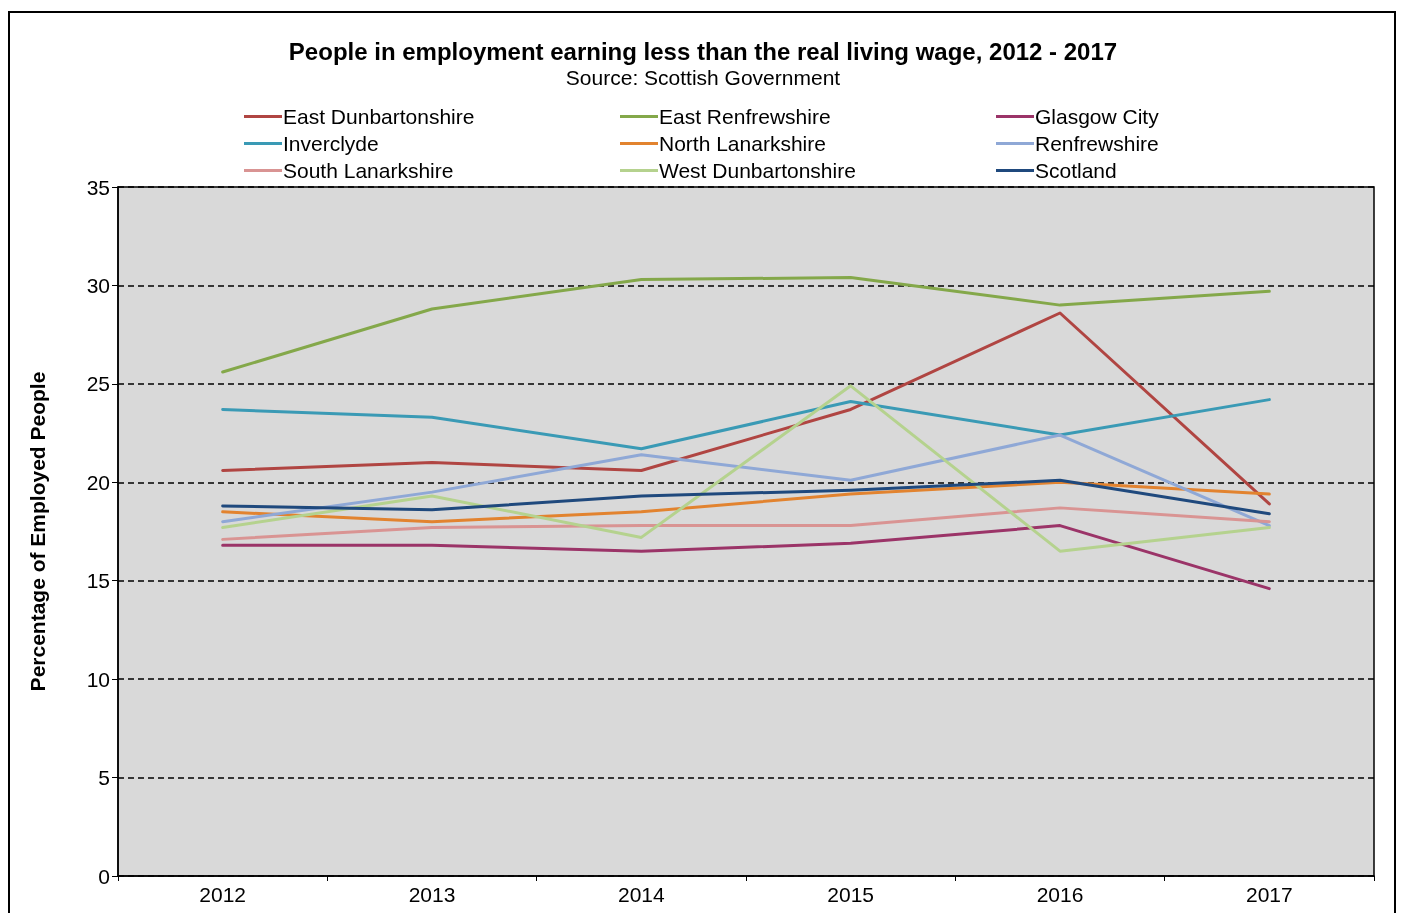 This screenshot has width=1406, height=913. Describe the element at coordinates (851, 894) in the screenshot. I see `x-tick-label: 2015` at that location.